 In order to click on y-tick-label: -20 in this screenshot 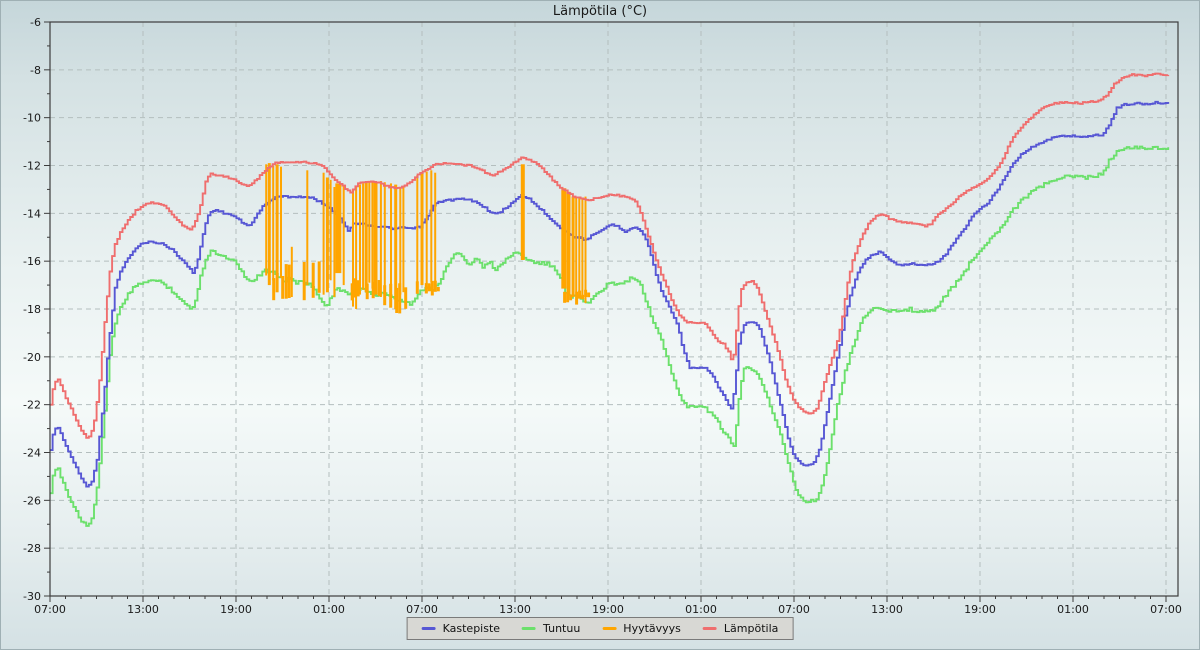, I will do `click(32, 357)`.